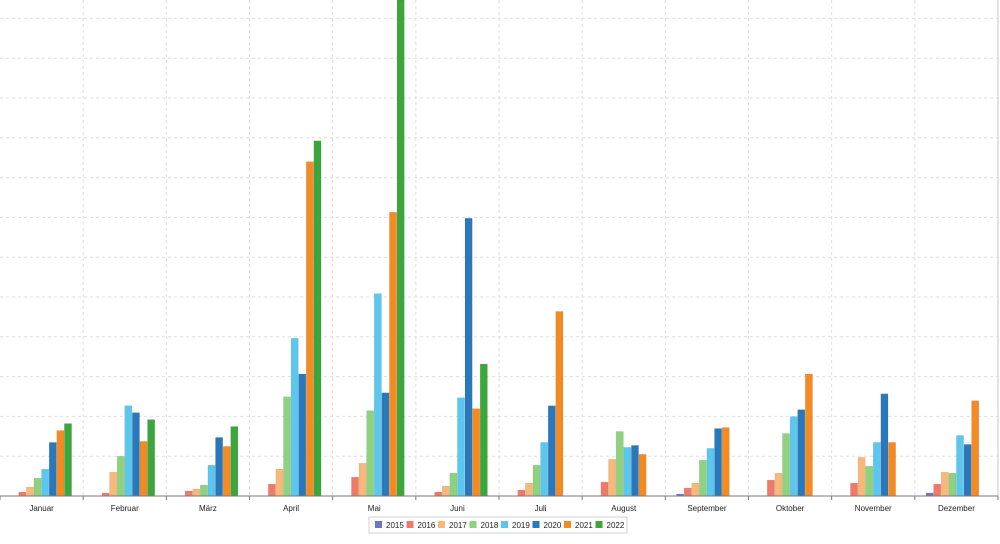 The height and width of the screenshot is (544, 1000). Describe the element at coordinates (378, 395) in the screenshot. I see `bar-2019-mai` at that location.